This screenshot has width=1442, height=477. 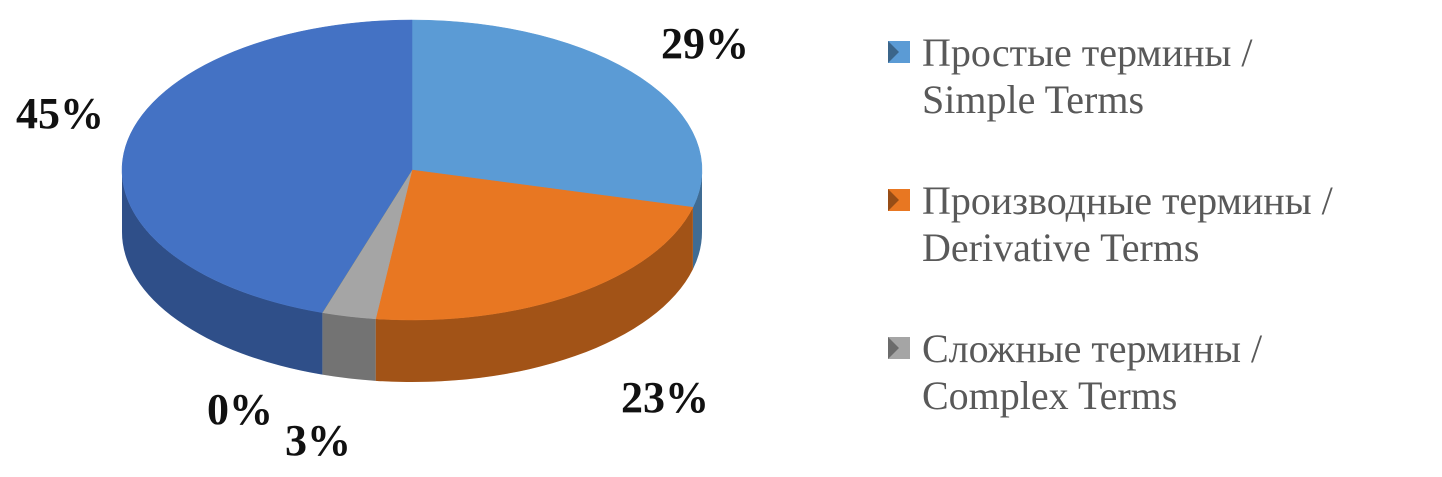 What do you see at coordinates (705, 43) in the screenshot?
I see `data-label: 29%` at bounding box center [705, 43].